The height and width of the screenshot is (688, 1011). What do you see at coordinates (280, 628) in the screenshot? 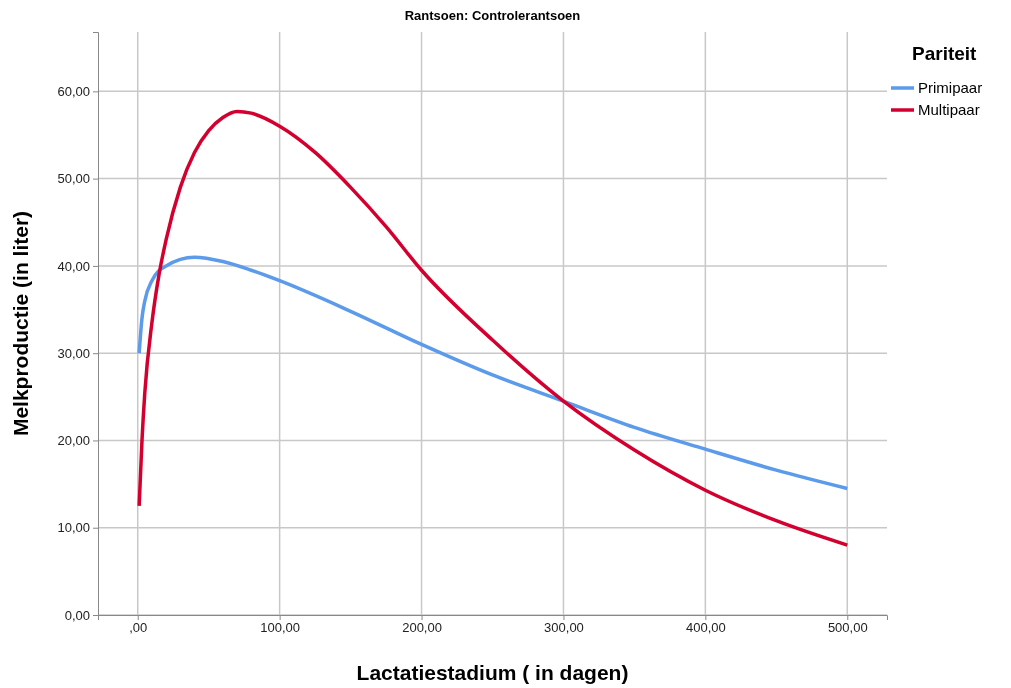
I see `x-tick-label: 100,00` at bounding box center [280, 628].